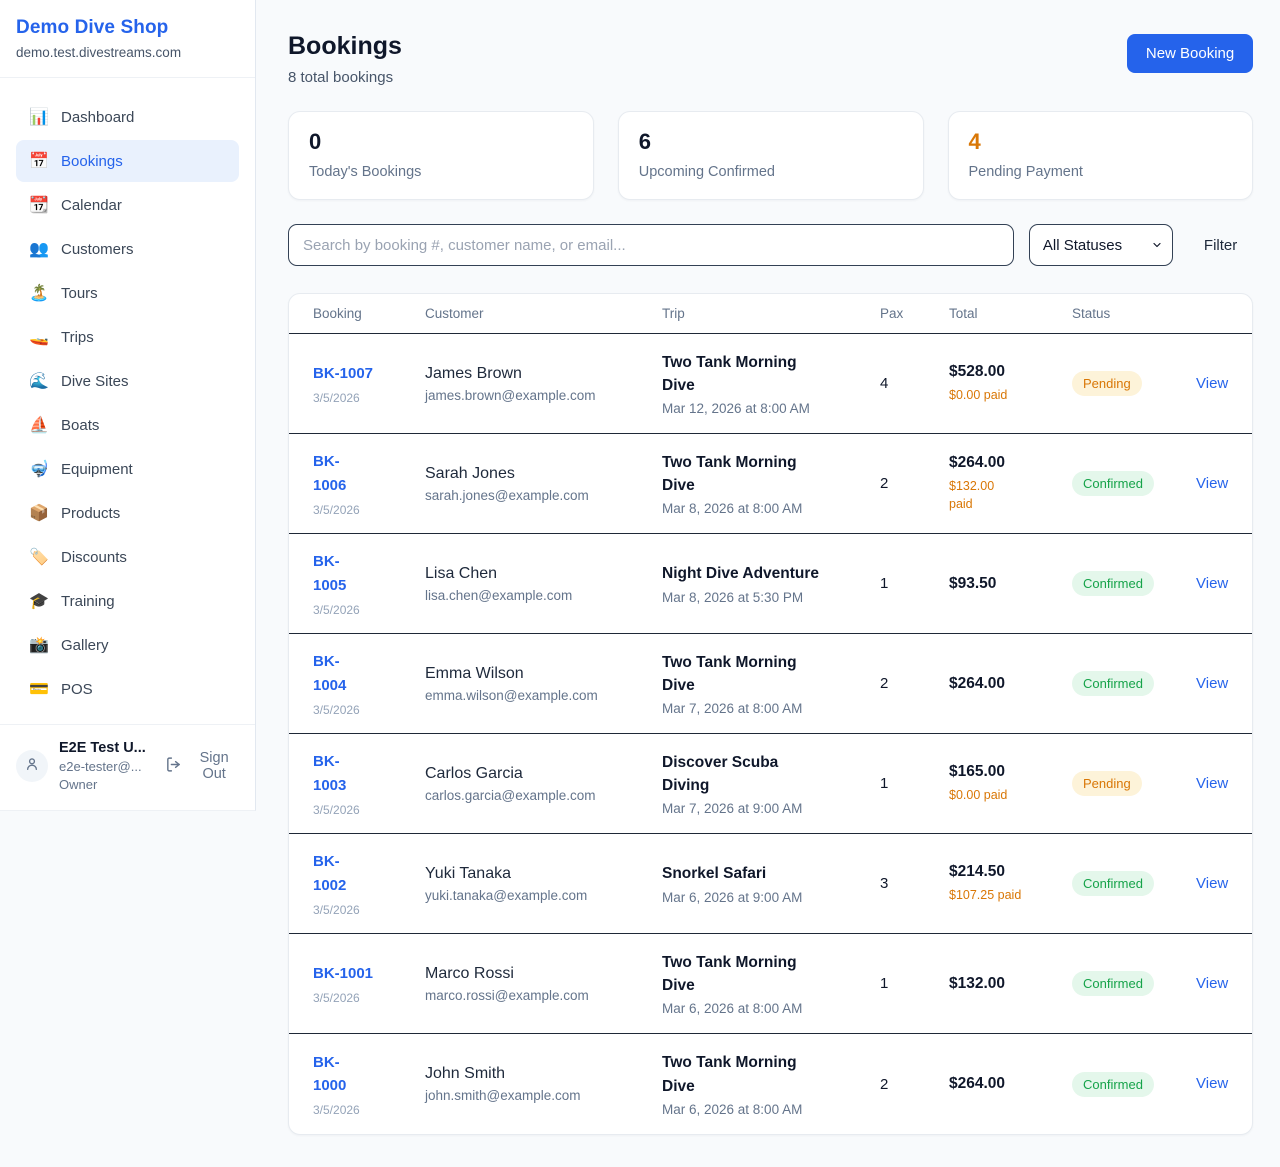 Image resolution: width=1280 pixels, height=1167 pixels. I want to click on customer-name: John Smith, so click(465, 1073).